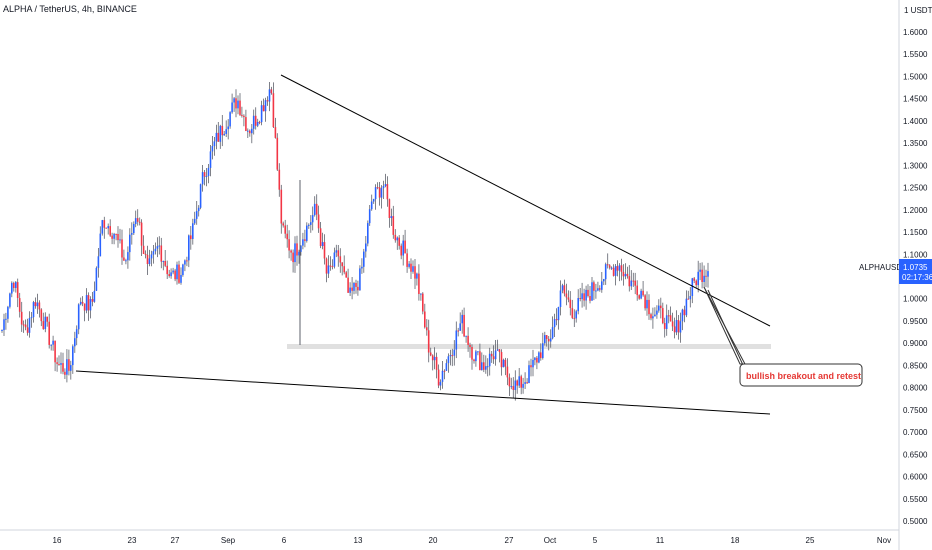 This screenshot has width=932, height=550. I want to click on y-tick-label: 1.2500, so click(915, 188).